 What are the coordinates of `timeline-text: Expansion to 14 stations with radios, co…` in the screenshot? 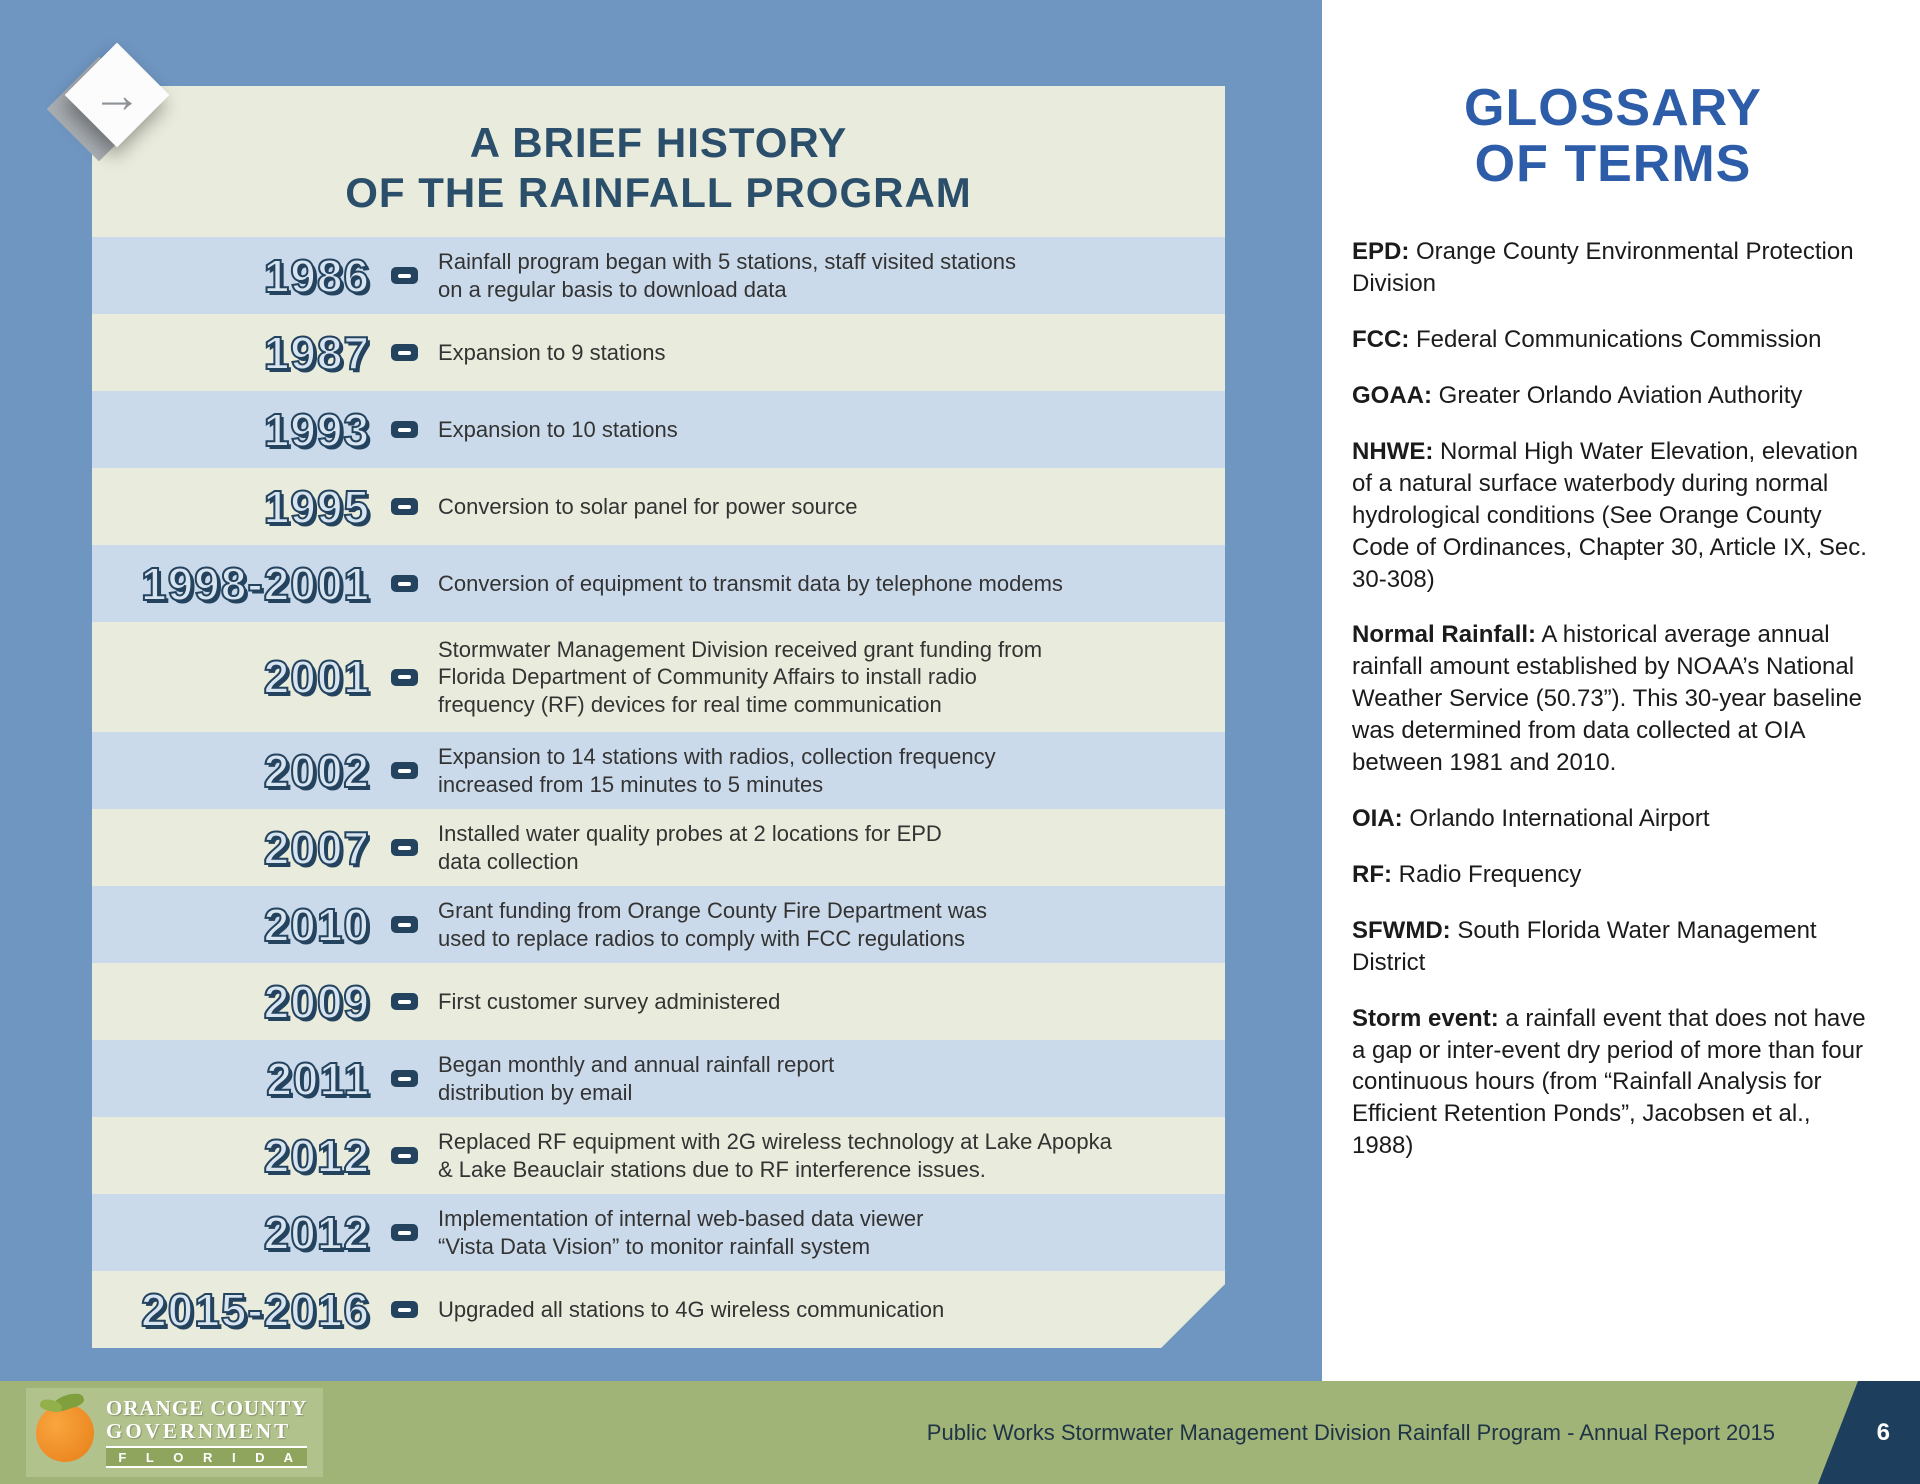 It's located at (717, 770).